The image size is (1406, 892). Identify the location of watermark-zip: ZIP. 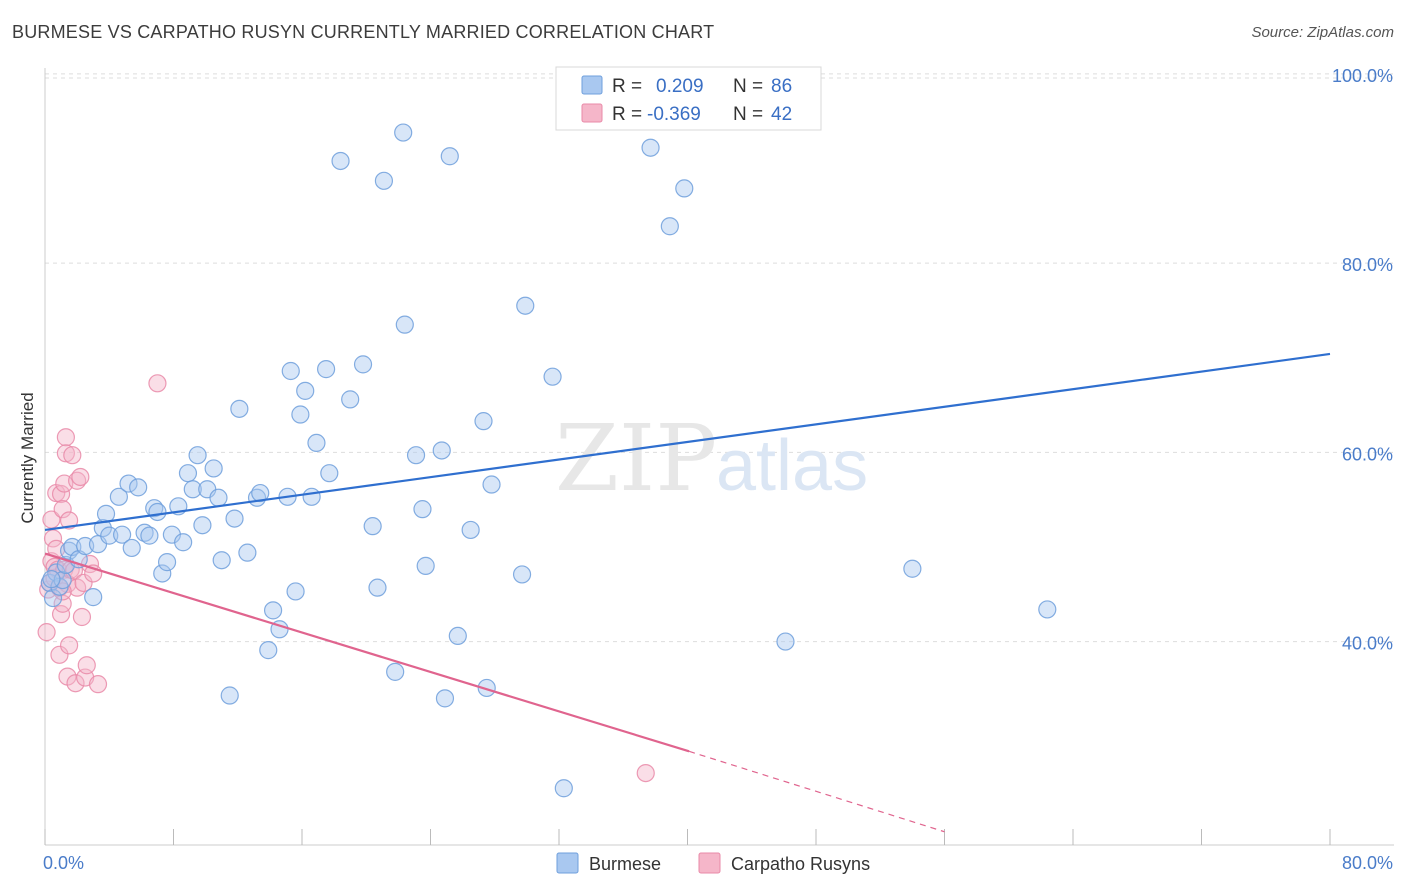
(636, 458).